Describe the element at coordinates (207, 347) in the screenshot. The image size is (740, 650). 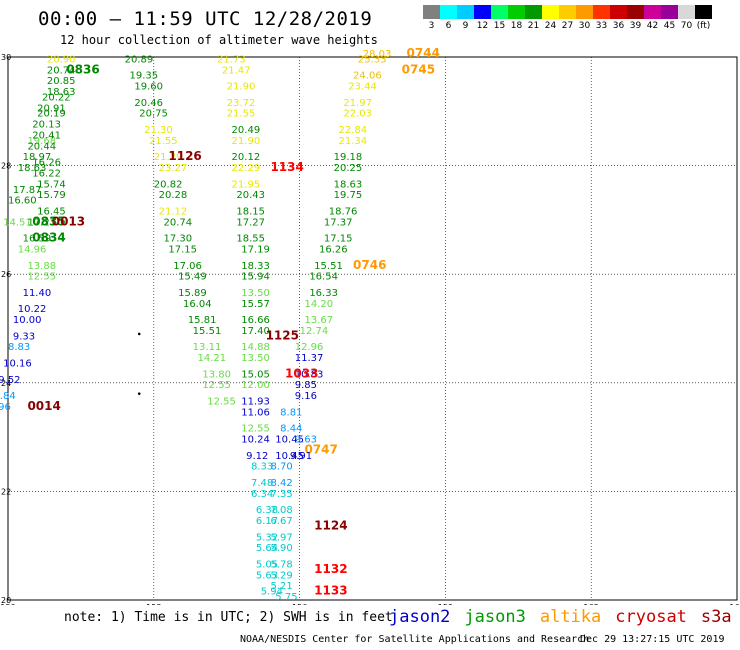
I see `wave-height-value: 13.11` at that location.